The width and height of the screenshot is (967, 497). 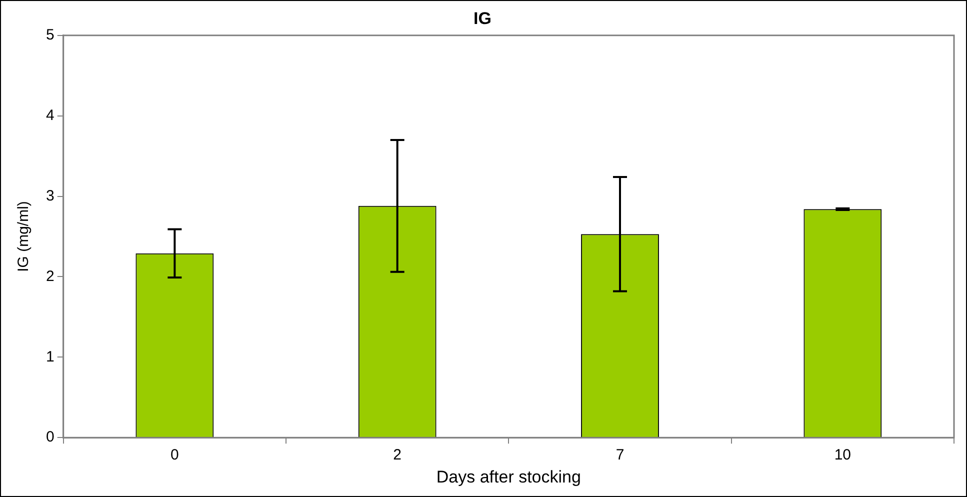 I want to click on y-tick-label: 0, so click(x=50, y=437).